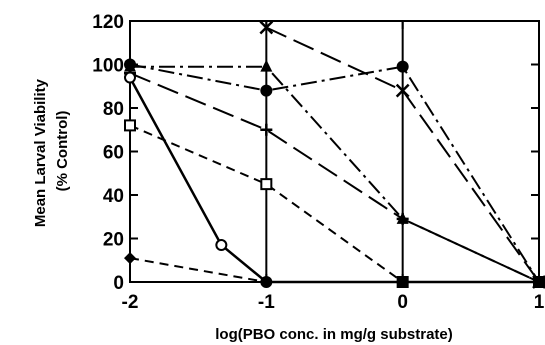  Describe the element at coordinates (113, 109) in the screenshot. I see `y-tick-label: 80` at that location.